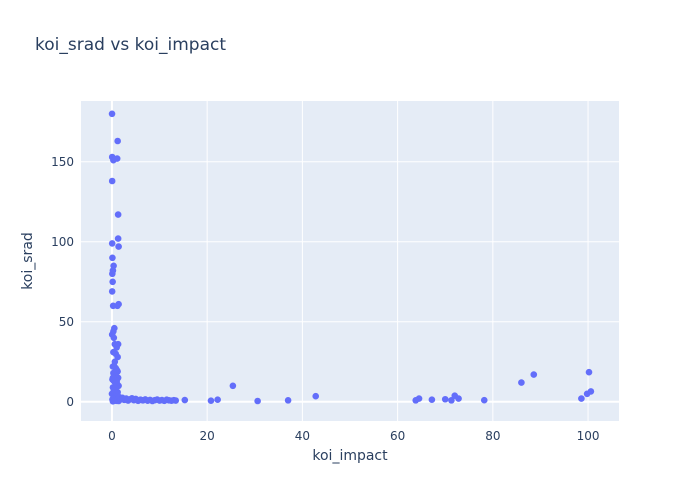 Image resolution: width=700 pixels, height=504 pixels. I want to click on x-tick-label: 100, so click(588, 436).